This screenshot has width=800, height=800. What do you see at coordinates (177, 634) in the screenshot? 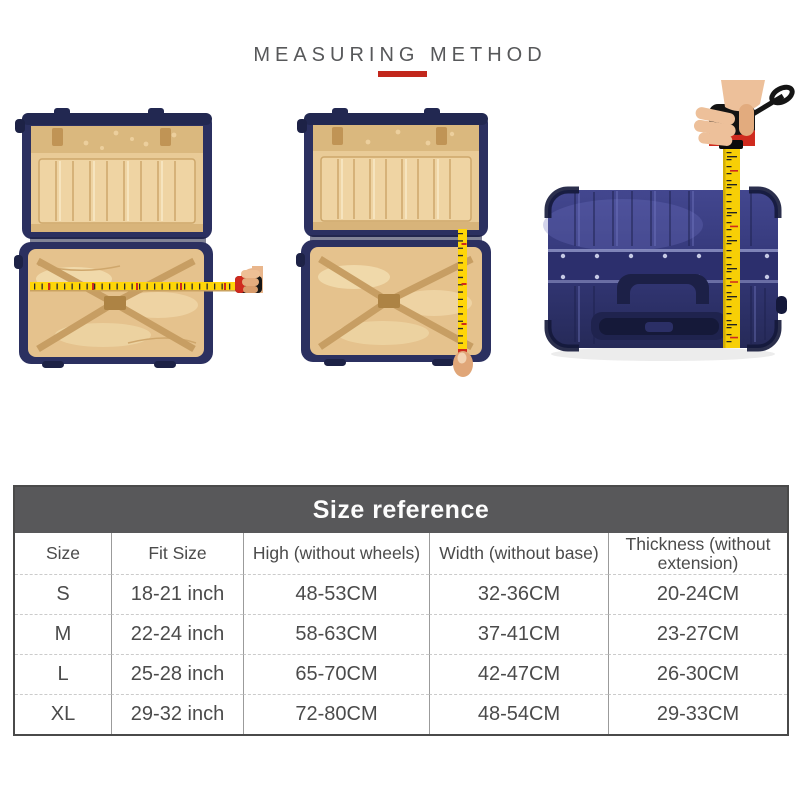
I see `table-cell: 22-24 inch` at bounding box center [177, 634].